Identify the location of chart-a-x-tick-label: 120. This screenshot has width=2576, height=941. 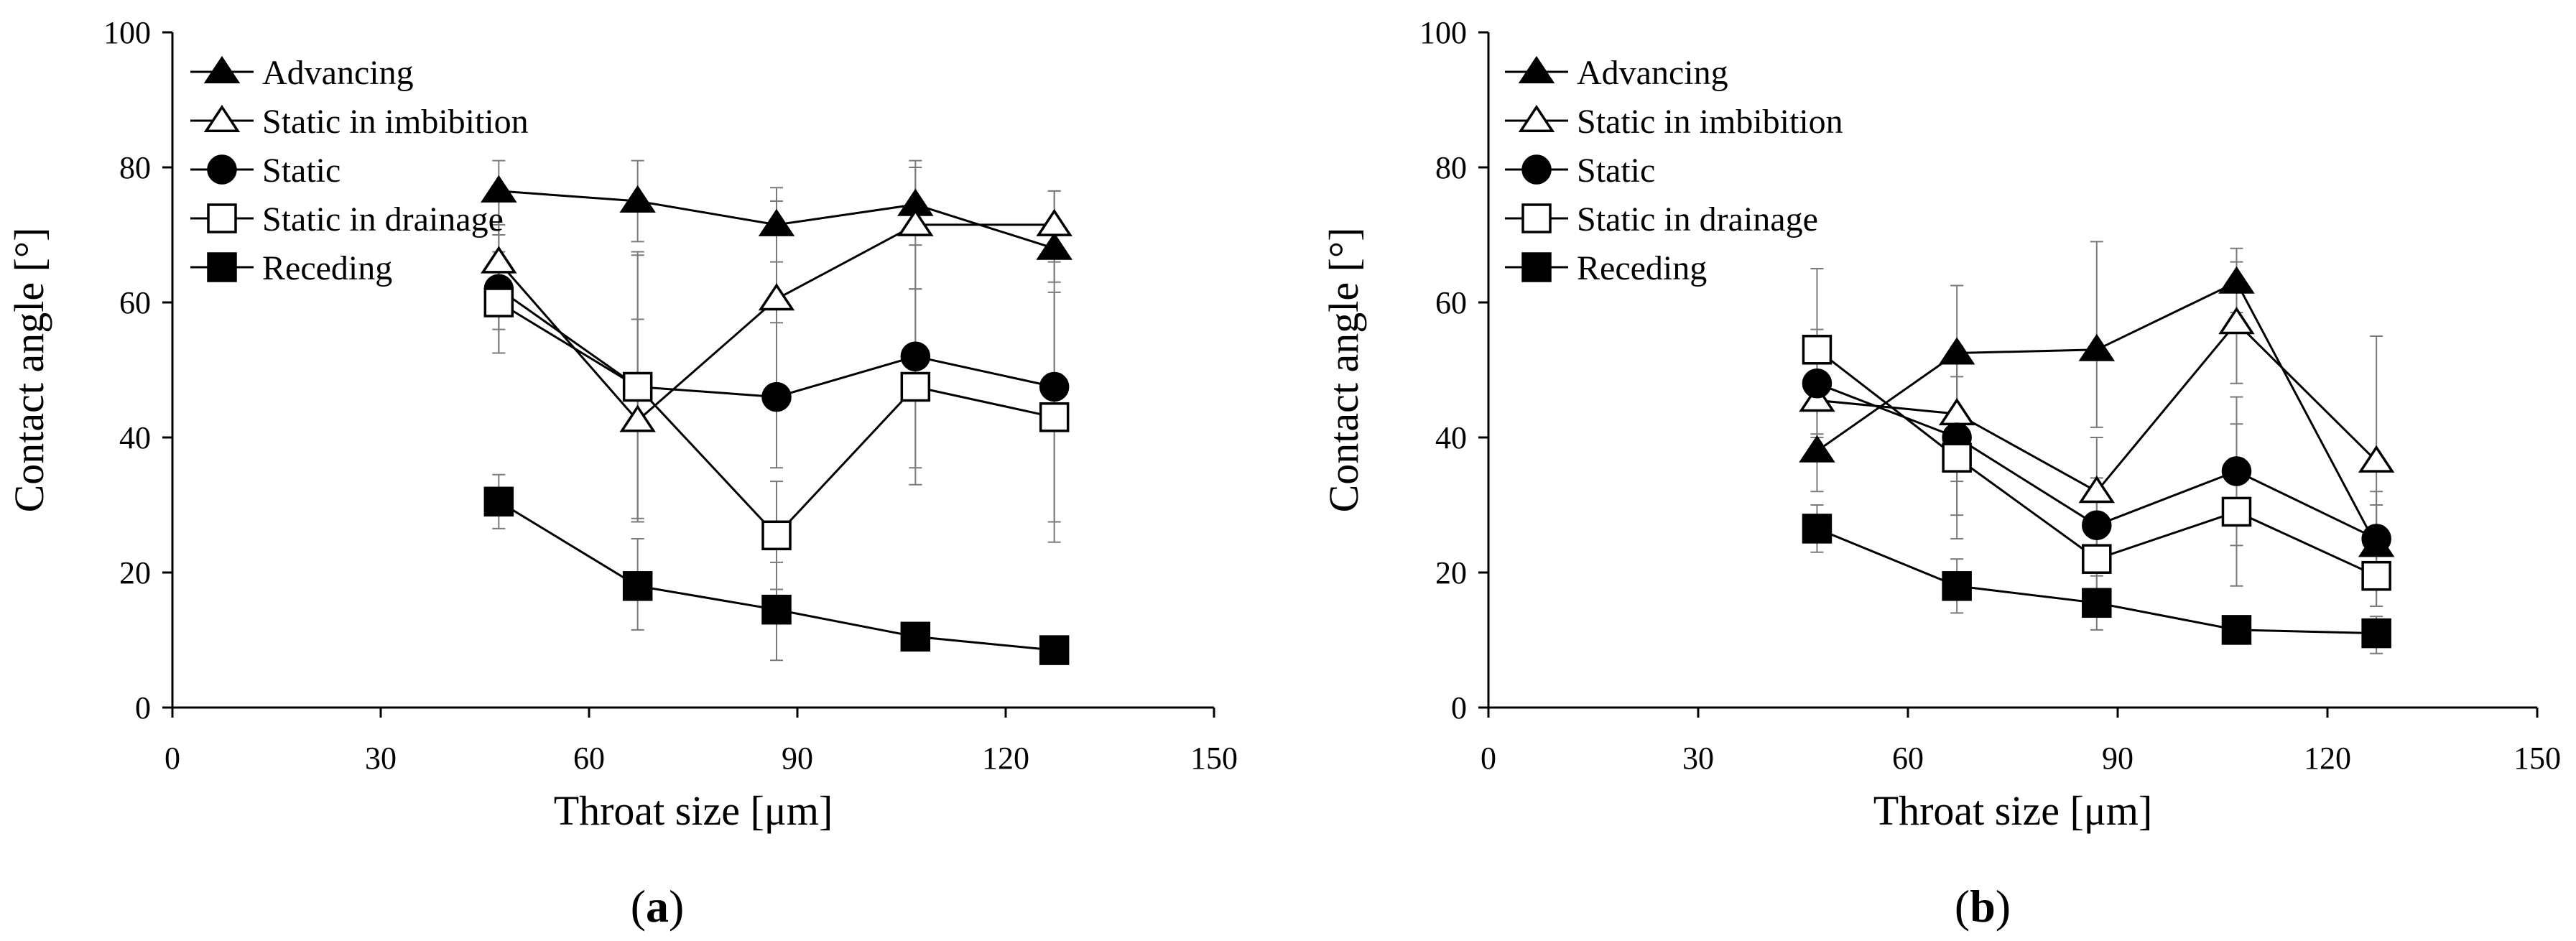
(1005, 758).